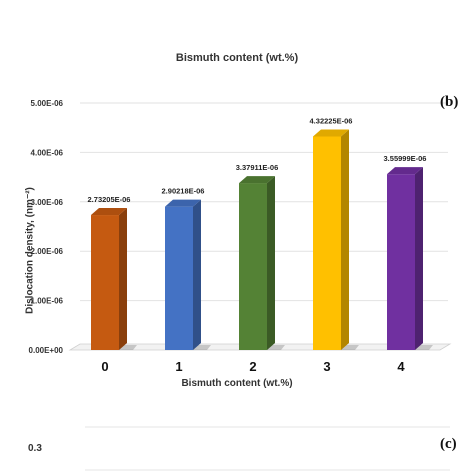  I want to click on panel-label-b: (b), so click(449, 102).